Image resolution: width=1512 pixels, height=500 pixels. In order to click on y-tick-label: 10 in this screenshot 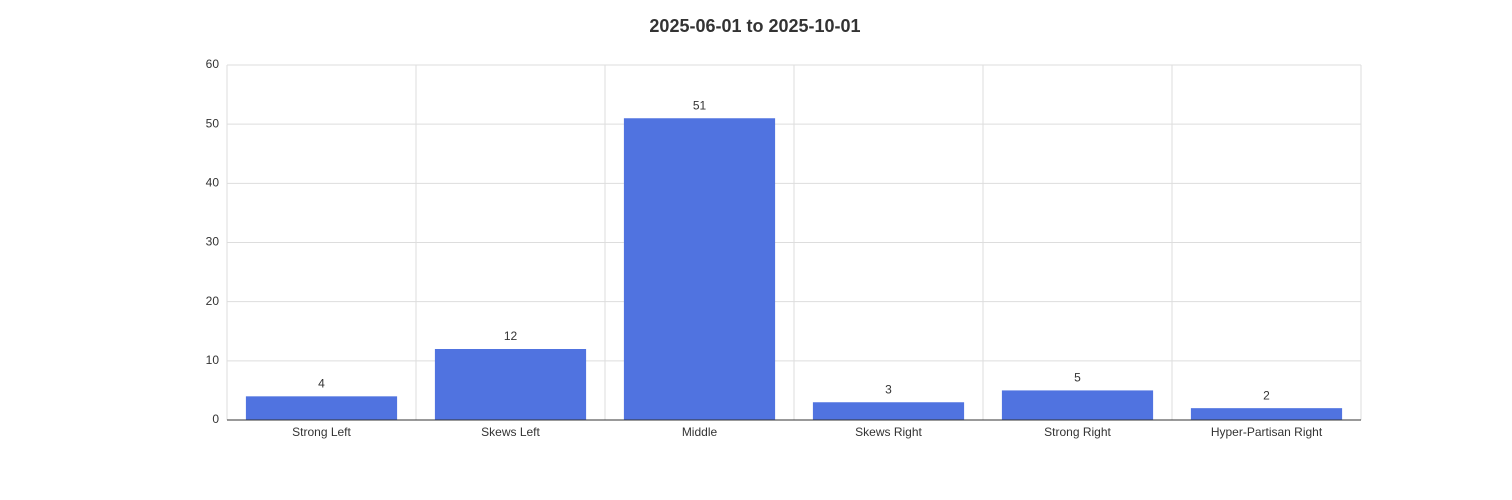, I will do `click(213, 360)`.